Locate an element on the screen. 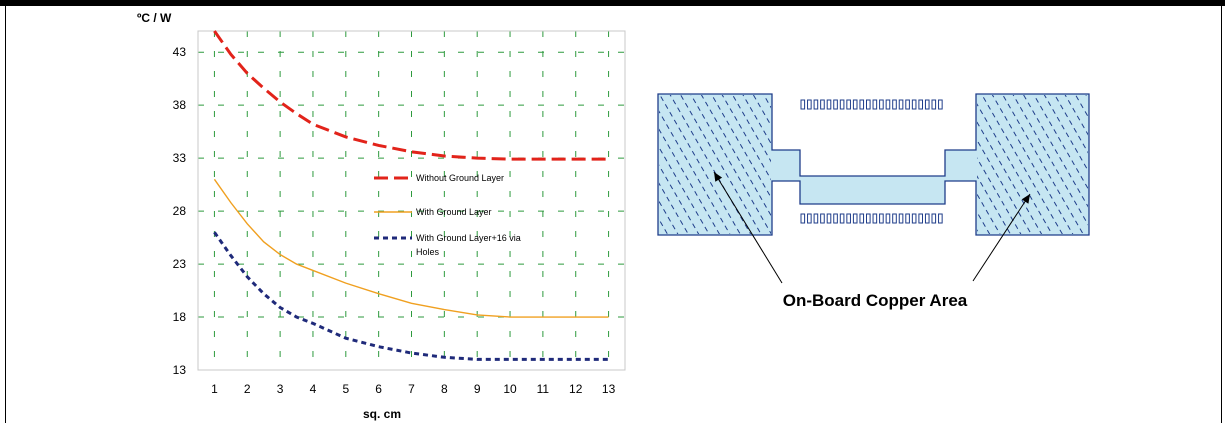  legend-label-3: Holes is located at coordinates (428, 252).